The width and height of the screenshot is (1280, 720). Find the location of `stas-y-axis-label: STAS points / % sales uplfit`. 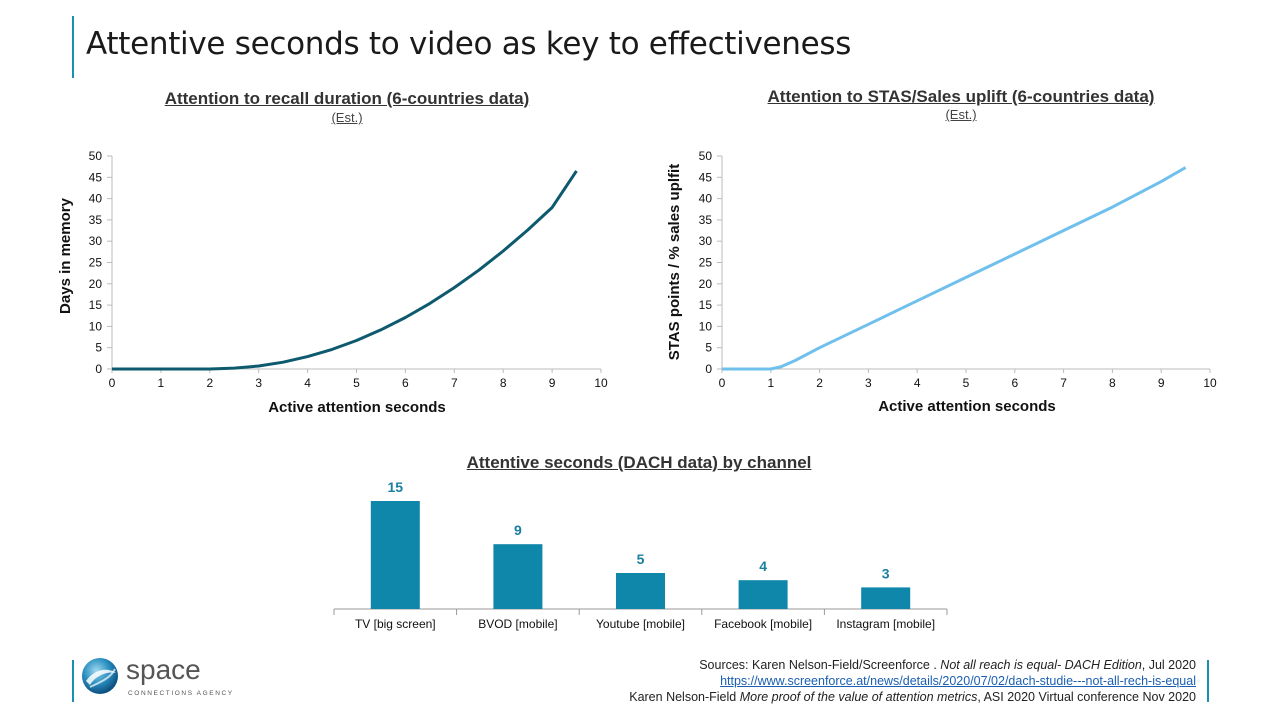

stas-y-axis-label: STAS points / % sales uplfit is located at coordinates (674, 262).